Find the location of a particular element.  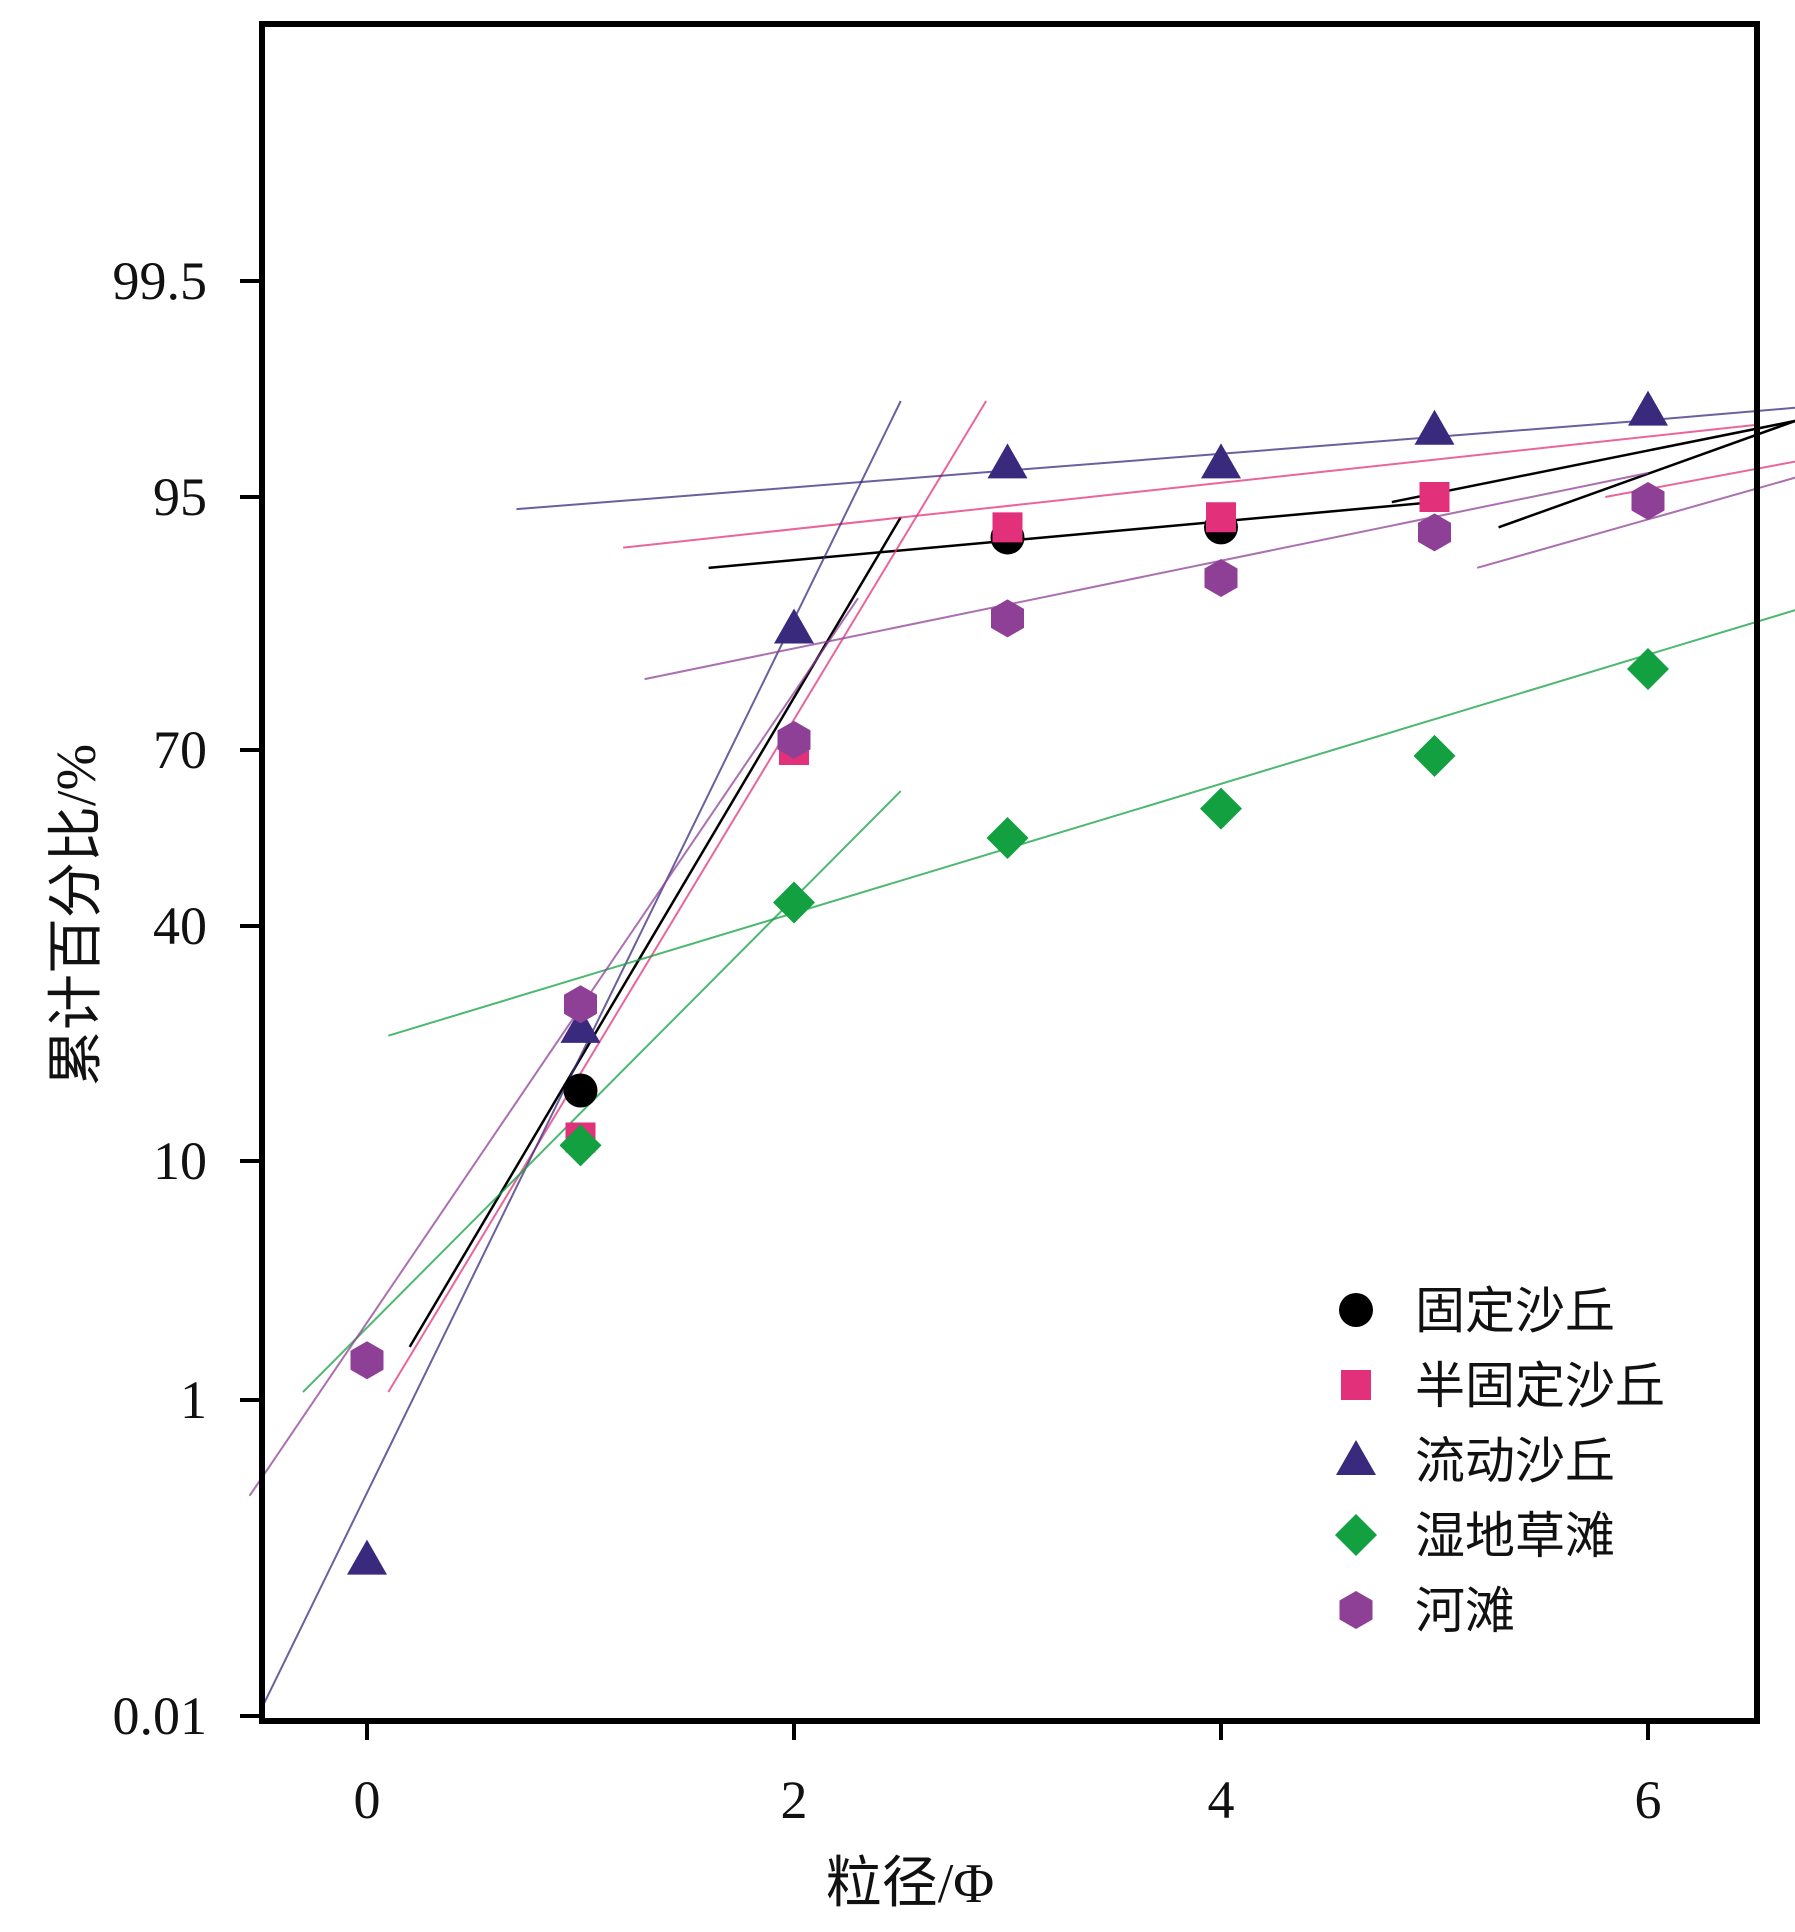

x-tick-label: 4 is located at coordinates (1221, 1800).